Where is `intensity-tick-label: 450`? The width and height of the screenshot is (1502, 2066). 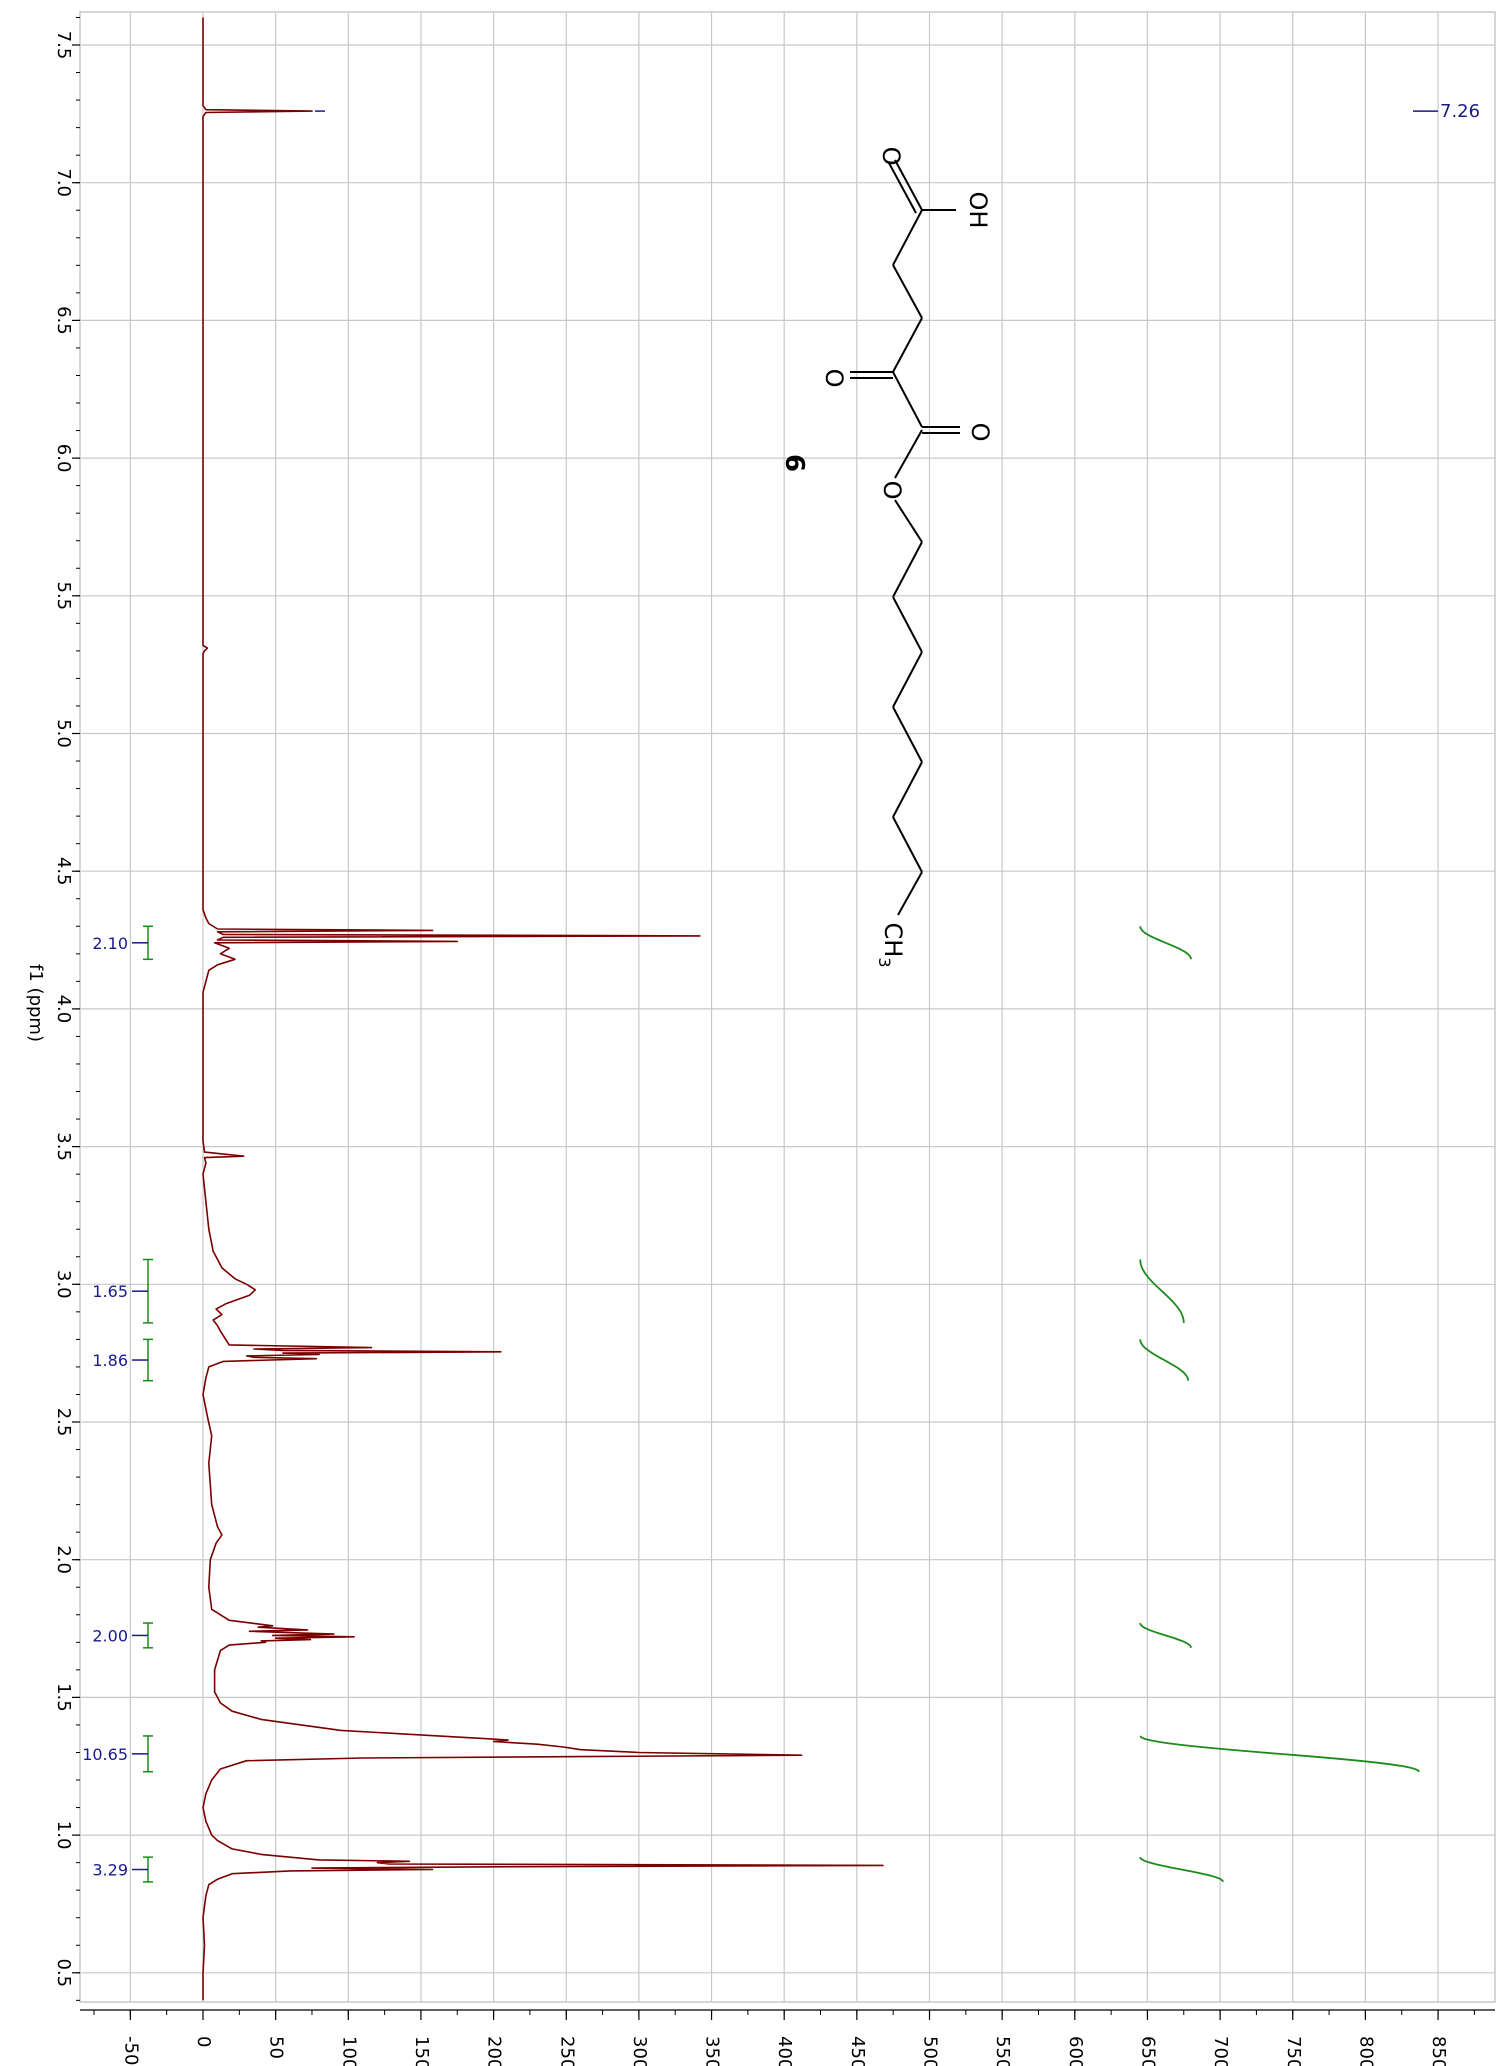
intensity-tick-label: 450 is located at coordinates (857, 2051).